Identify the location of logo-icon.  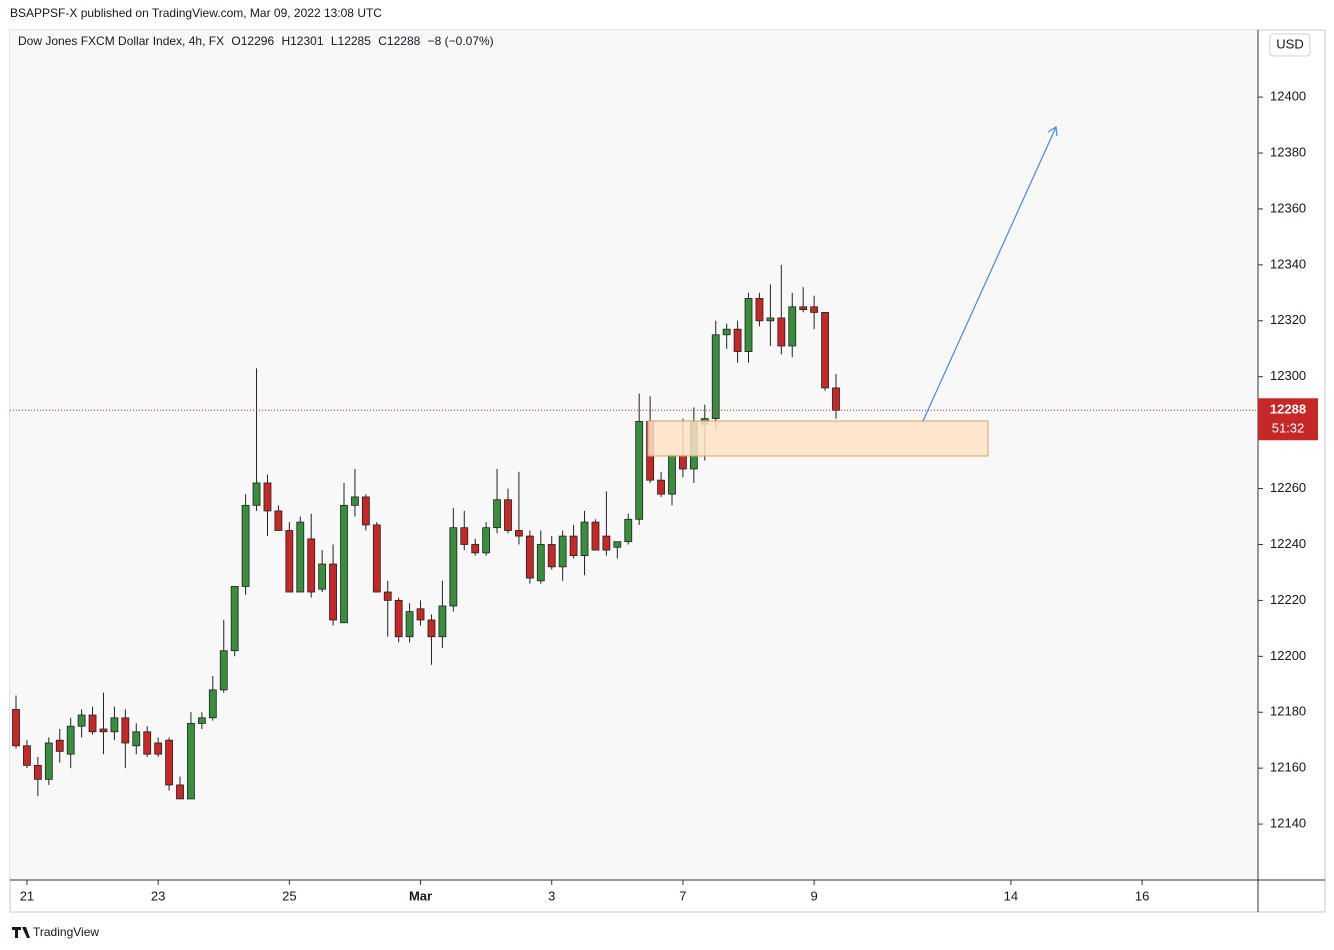
(21, 932).